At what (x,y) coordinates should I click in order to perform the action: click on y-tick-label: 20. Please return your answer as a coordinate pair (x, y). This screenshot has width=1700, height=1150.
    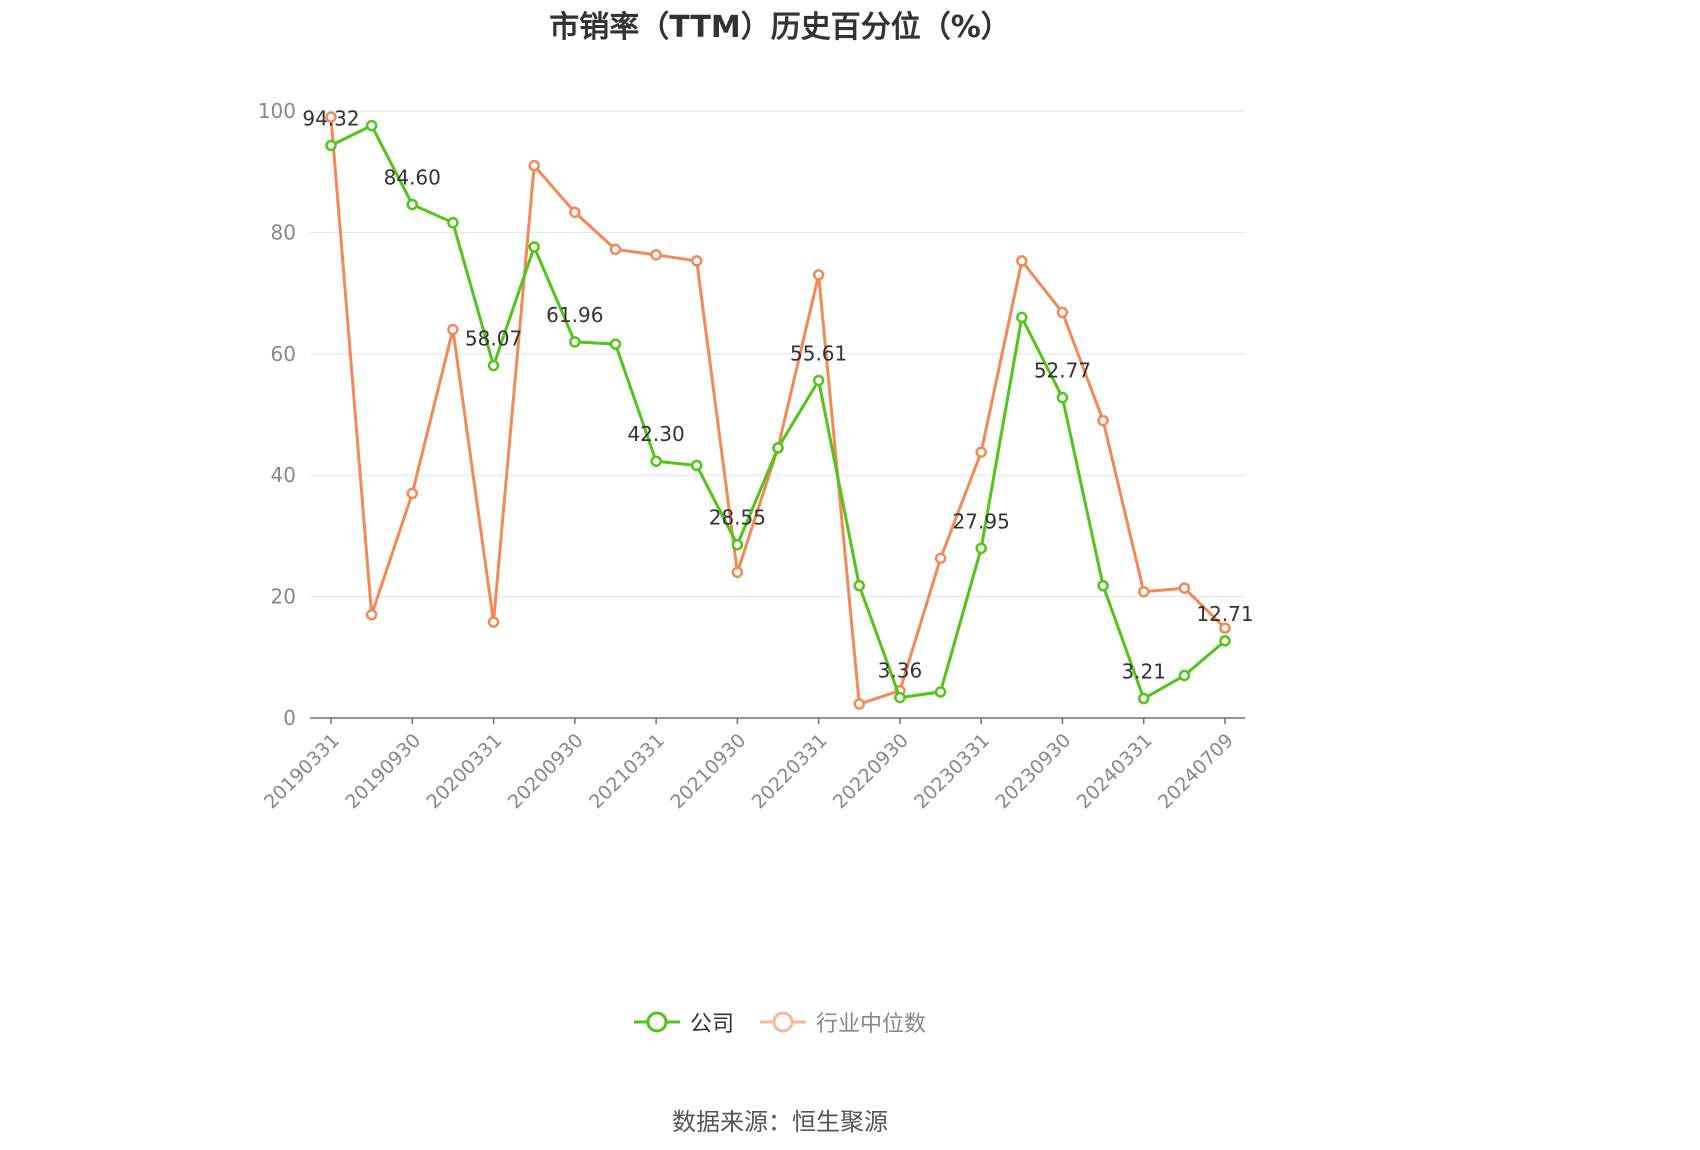
    Looking at the image, I should click on (283, 597).